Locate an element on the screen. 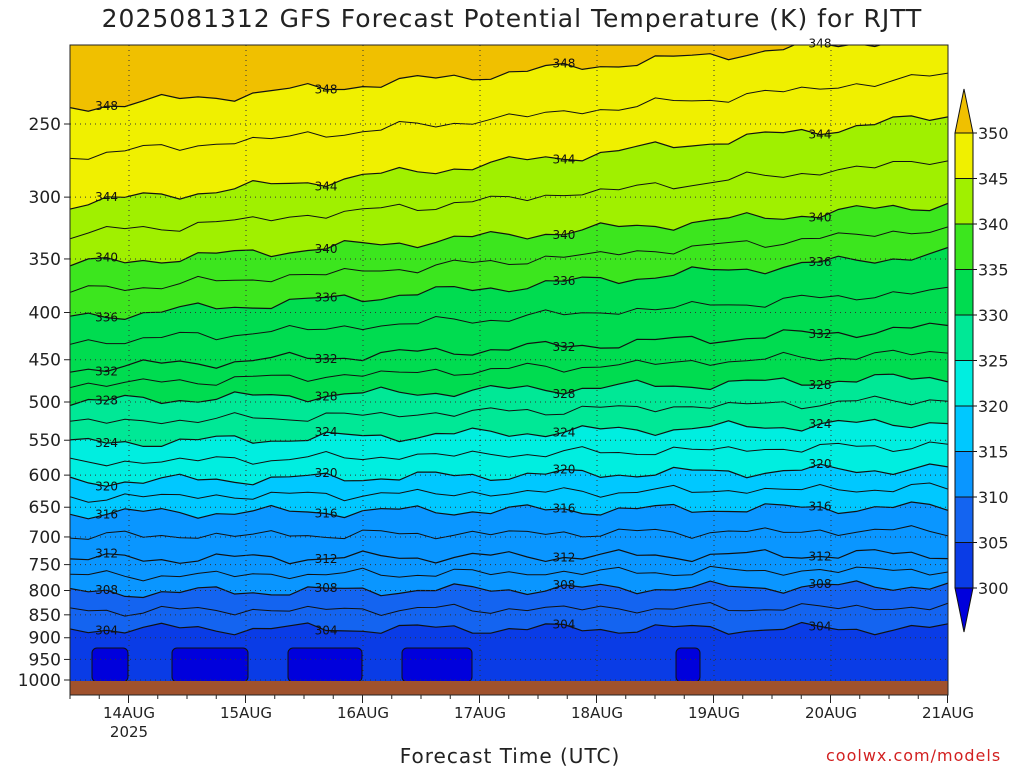 The height and width of the screenshot is (768, 1024). y-tick-label: 350 is located at coordinates (45, 260).